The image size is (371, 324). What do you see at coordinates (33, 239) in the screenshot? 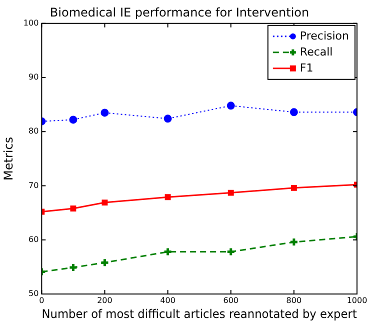
I see `y-tick-label: 60` at bounding box center [33, 239].